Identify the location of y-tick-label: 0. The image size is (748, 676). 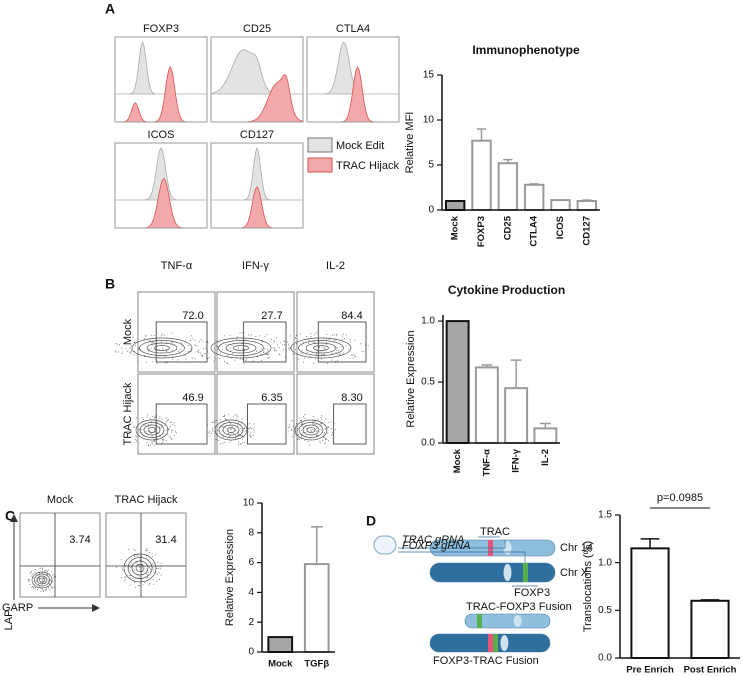
(431, 210).